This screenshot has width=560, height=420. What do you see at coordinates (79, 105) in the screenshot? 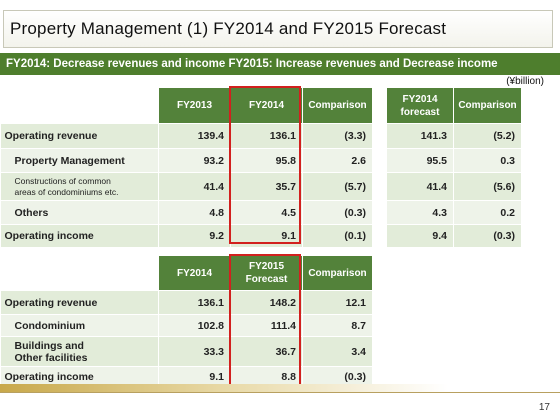
I see `table1-header-blank` at bounding box center [79, 105].